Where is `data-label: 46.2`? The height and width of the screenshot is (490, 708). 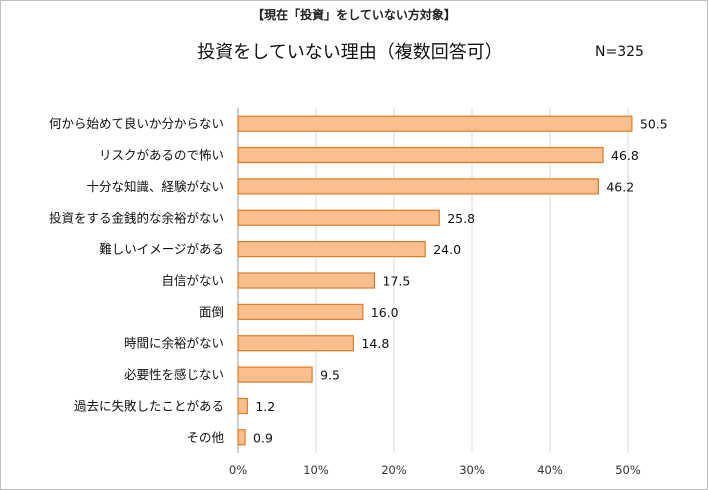 data-label: 46.2 is located at coordinates (620, 186).